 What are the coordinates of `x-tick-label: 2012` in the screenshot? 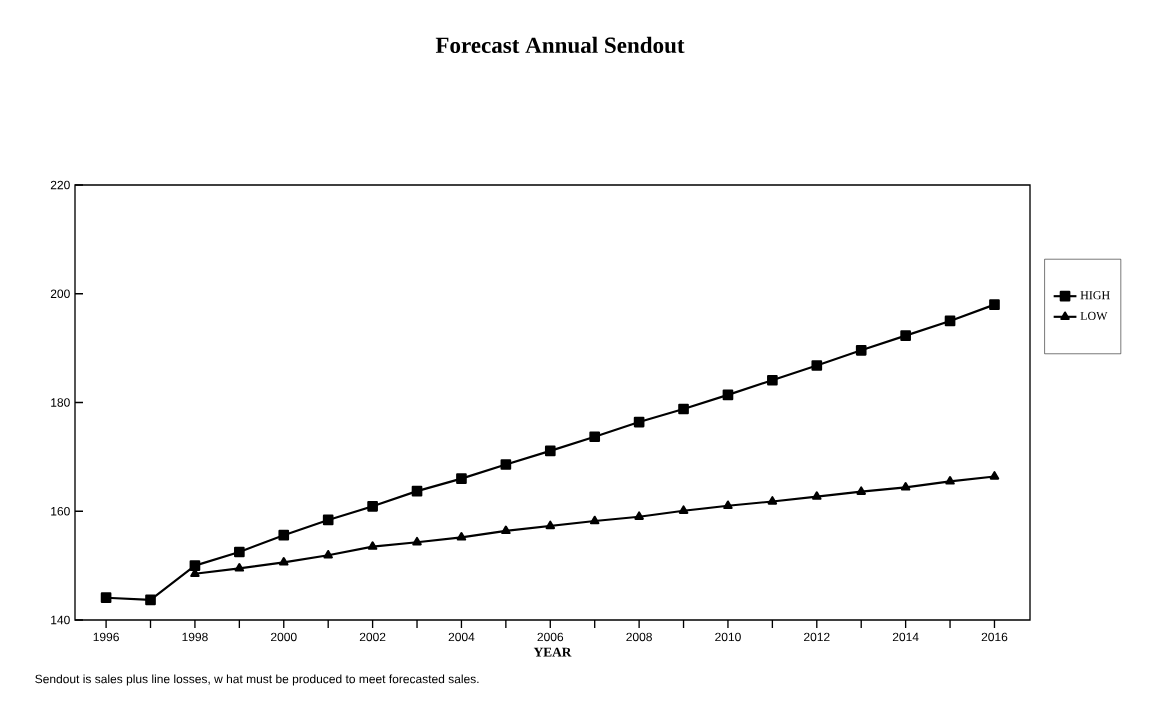 It's located at (817, 637).